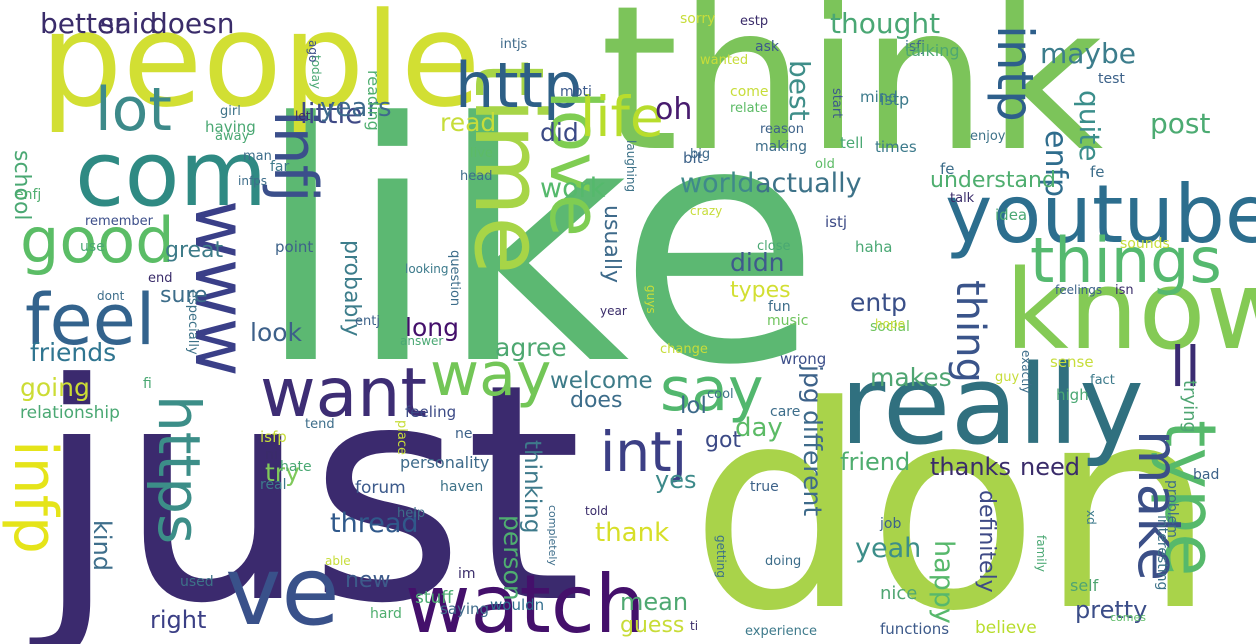  Describe the element at coordinates (803, 359) in the screenshot. I see `word-wrong: wrong` at that location.